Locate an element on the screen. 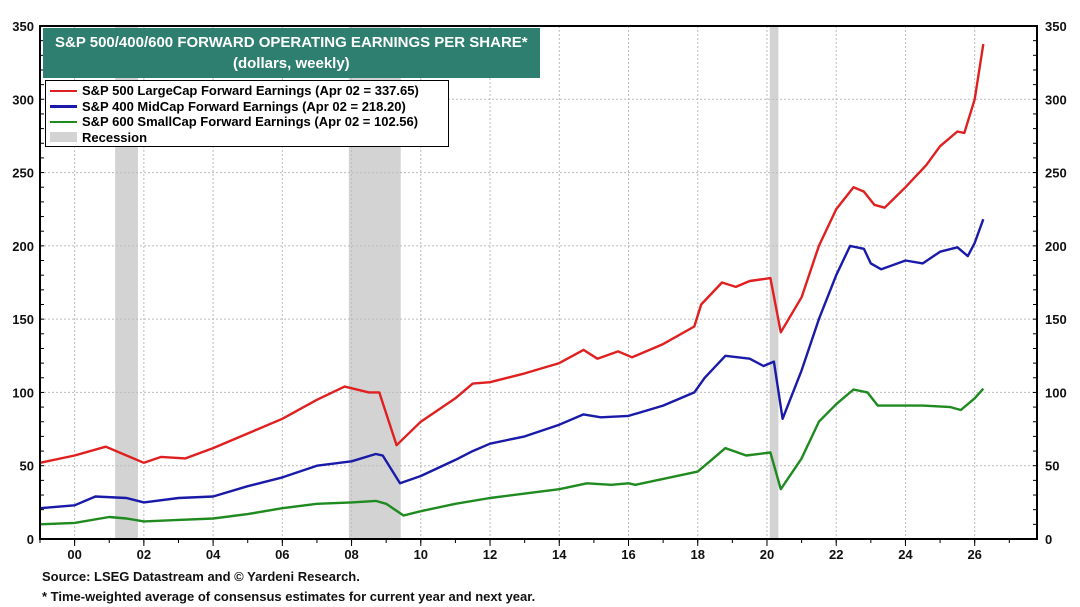 The image size is (1080, 607). y-tick-label-left: 100 is located at coordinates (23, 392).